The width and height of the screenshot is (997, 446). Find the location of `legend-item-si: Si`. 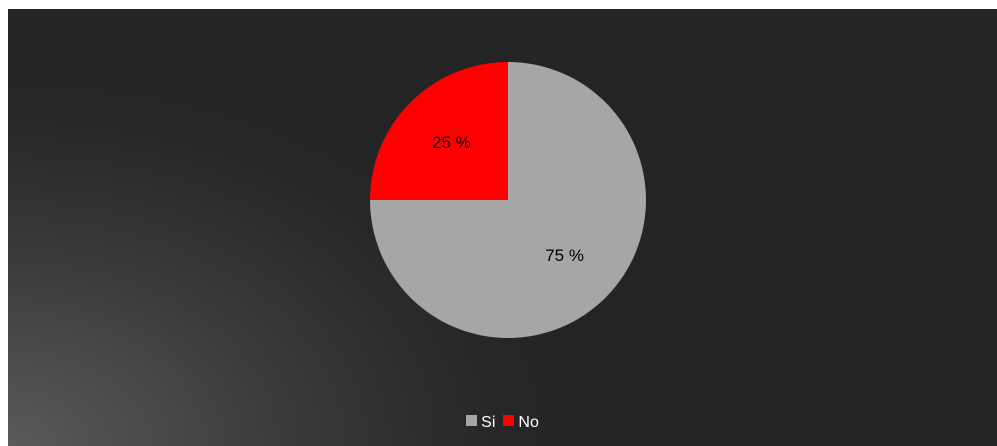

legend-item-si: Si is located at coordinates (480, 423).